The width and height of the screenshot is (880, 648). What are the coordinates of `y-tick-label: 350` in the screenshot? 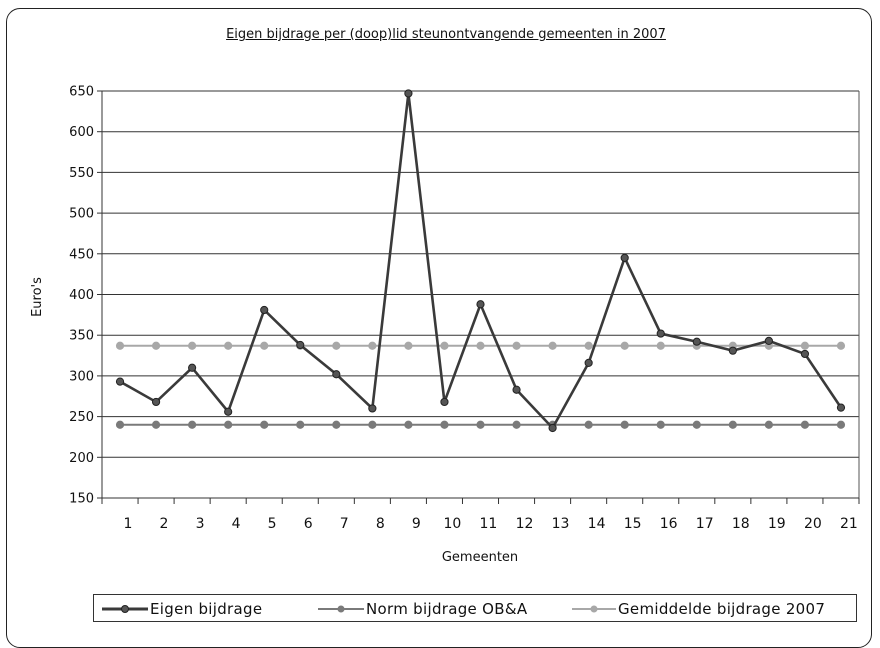 It's located at (81, 336).